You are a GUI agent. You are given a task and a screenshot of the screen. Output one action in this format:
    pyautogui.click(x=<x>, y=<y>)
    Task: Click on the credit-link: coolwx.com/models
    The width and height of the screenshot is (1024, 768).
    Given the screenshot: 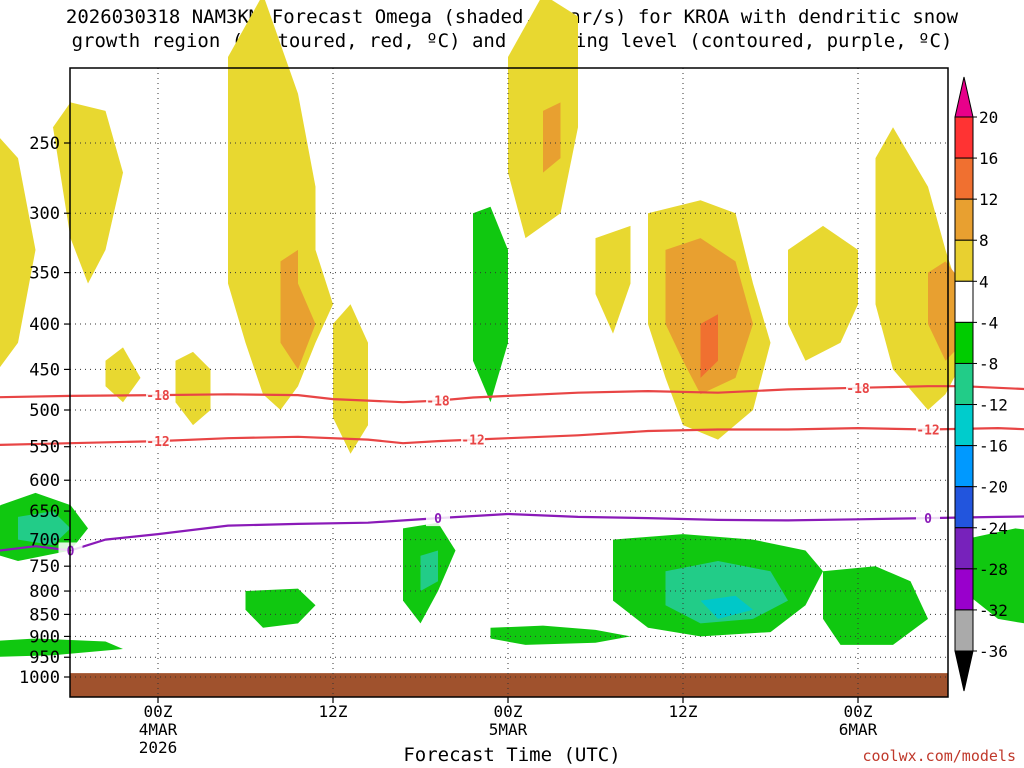 What is the action you would take?
    pyautogui.click(x=939, y=756)
    